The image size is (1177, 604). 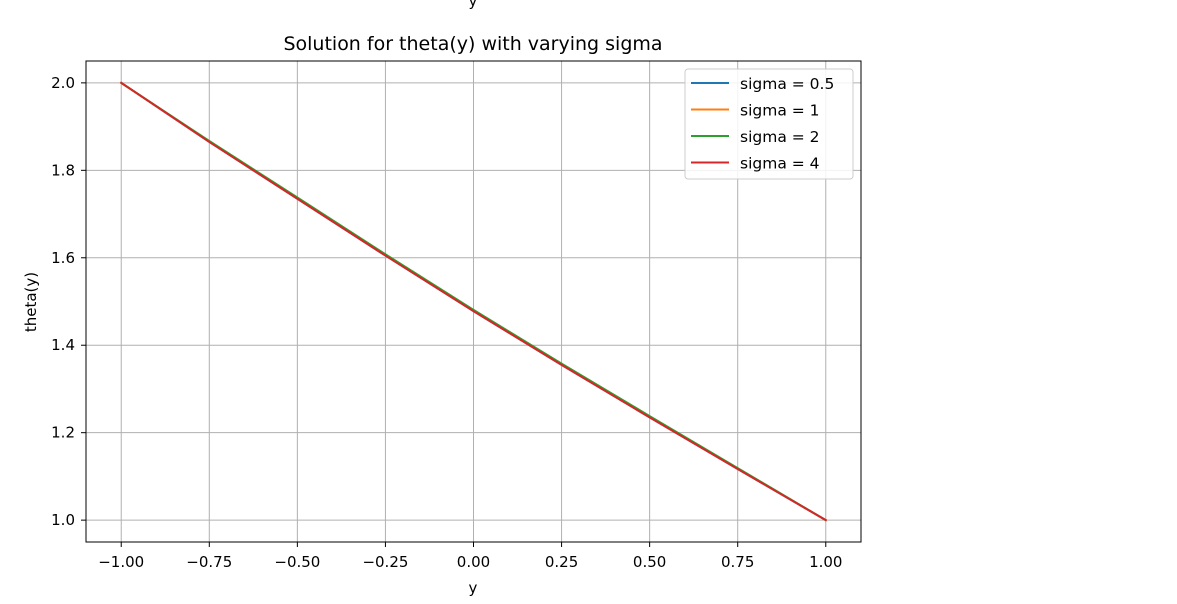 I want to click on legend: sigma = 0.5 sigma = 1 sigma = 2 sigma = 4, so click(x=769, y=124).